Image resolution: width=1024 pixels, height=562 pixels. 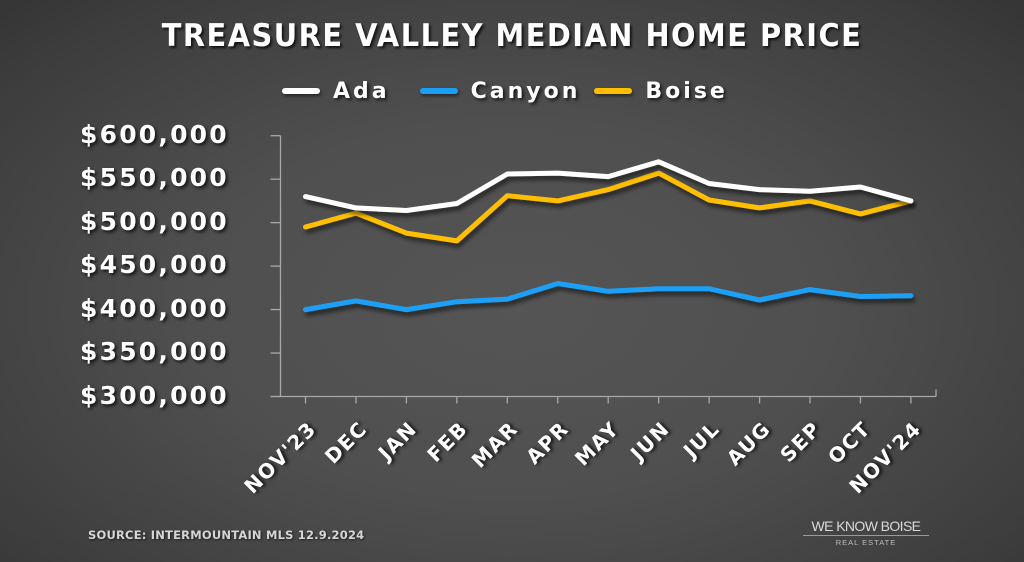 I want to click on series-line-ada, so click(x=608, y=186).